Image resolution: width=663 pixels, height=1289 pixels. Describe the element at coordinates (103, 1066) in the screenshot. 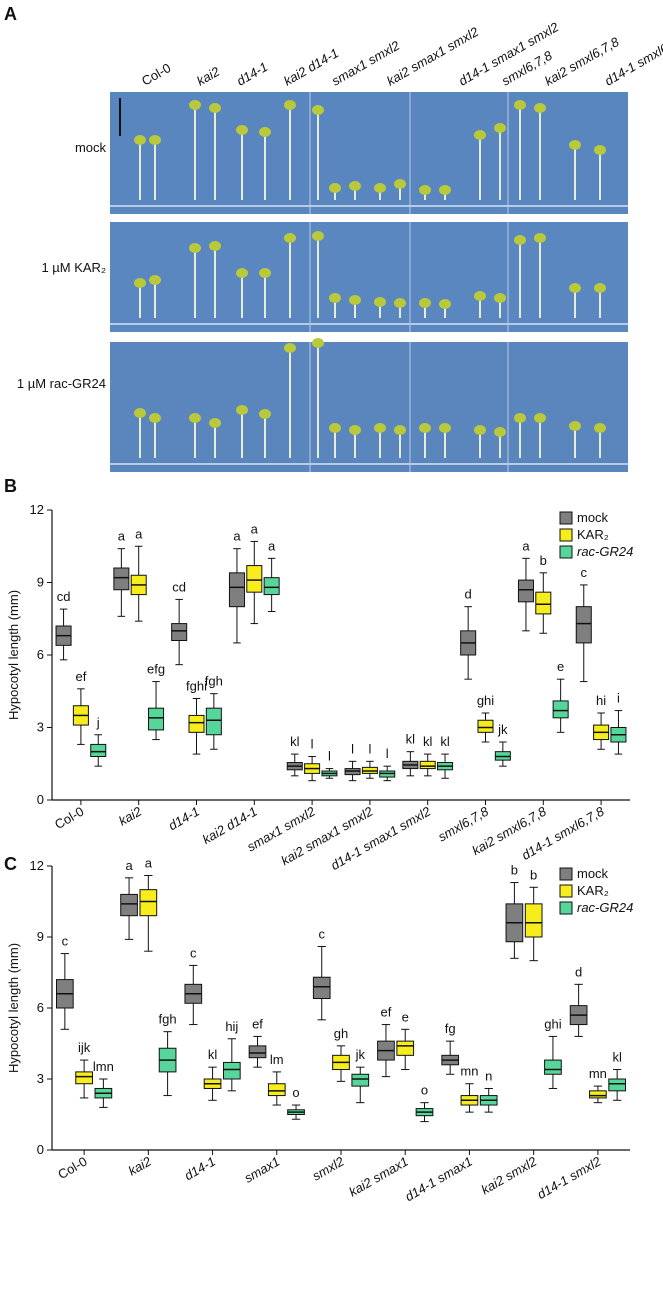

I see `significance-letter: lmn` at that location.